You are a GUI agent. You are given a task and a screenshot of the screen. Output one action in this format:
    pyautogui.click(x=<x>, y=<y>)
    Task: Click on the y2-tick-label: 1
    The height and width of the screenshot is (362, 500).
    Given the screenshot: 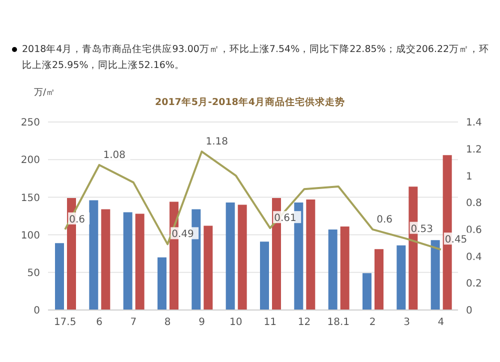 What is the action you would take?
    pyautogui.click(x=469, y=176)
    